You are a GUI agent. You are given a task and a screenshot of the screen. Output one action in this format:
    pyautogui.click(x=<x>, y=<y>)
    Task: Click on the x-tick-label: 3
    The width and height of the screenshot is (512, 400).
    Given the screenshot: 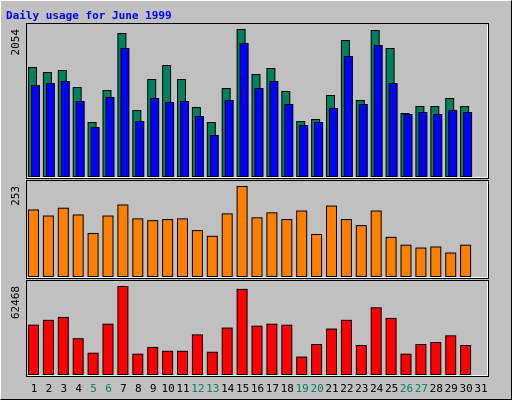 What is the action you would take?
    pyautogui.click(x=63, y=388)
    